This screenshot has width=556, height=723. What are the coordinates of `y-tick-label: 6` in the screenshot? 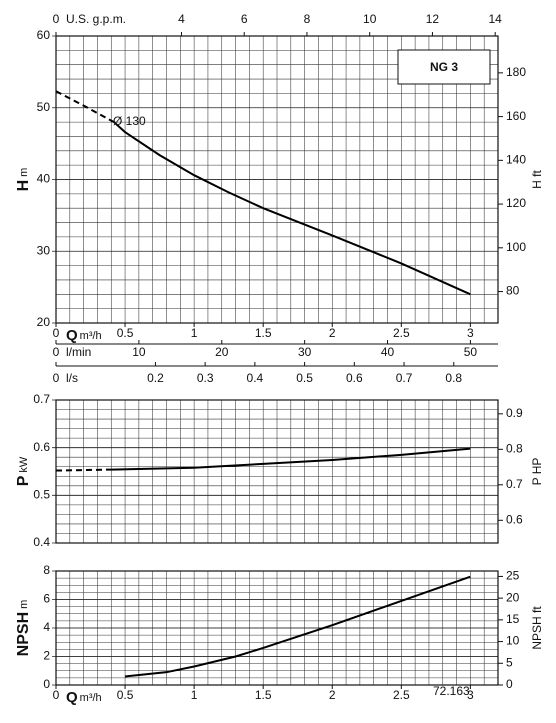 It's located at (46, 599).